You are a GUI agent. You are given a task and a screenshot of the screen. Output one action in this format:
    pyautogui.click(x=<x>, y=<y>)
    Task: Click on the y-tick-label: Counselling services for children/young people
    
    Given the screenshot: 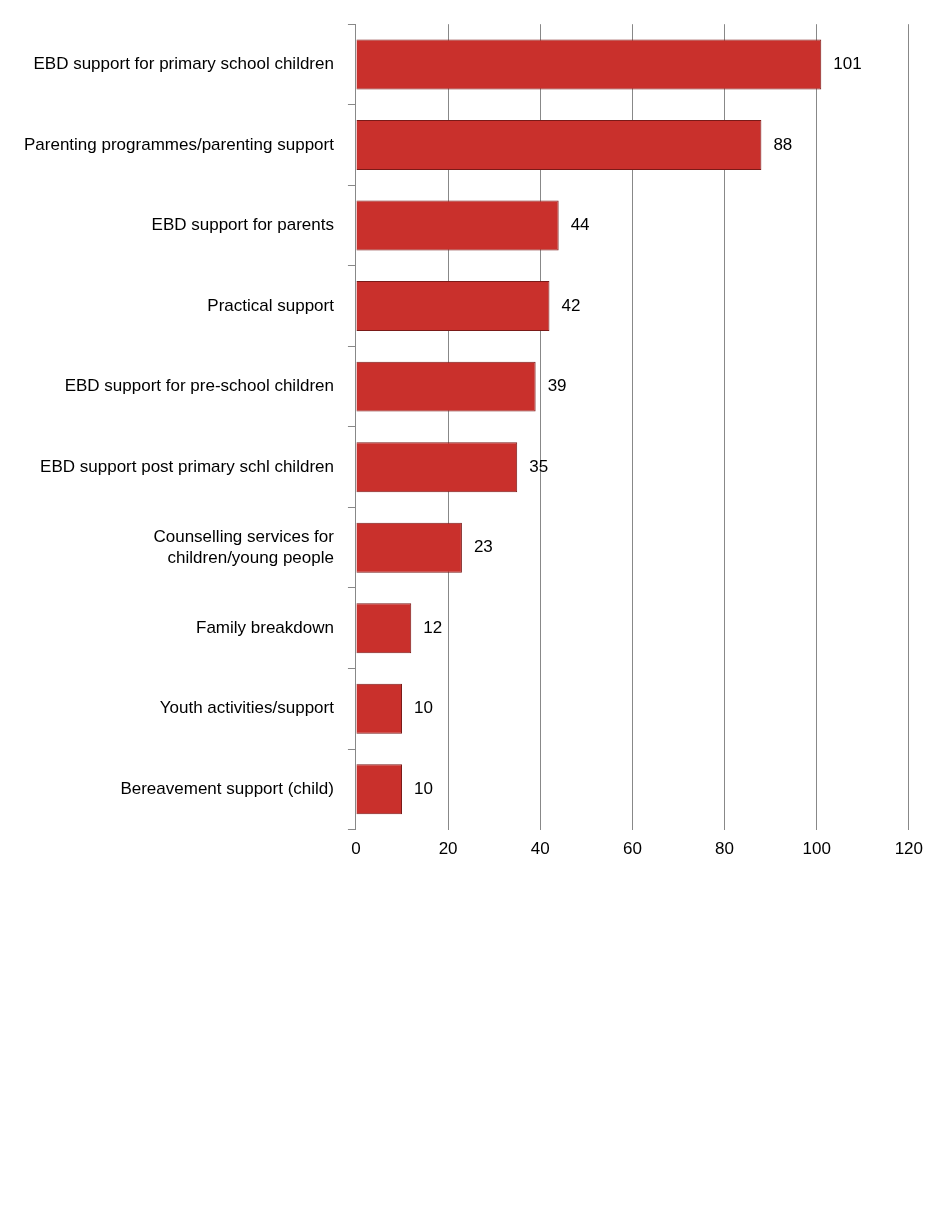 What is the action you would take?
    pyautogui.click(x=244, y=547)
    